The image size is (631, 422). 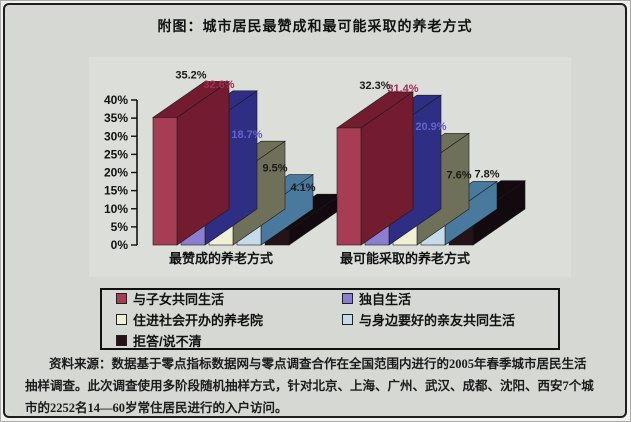 I want to click on legend-item-2: 独自生活, so click(x=450, y=298).